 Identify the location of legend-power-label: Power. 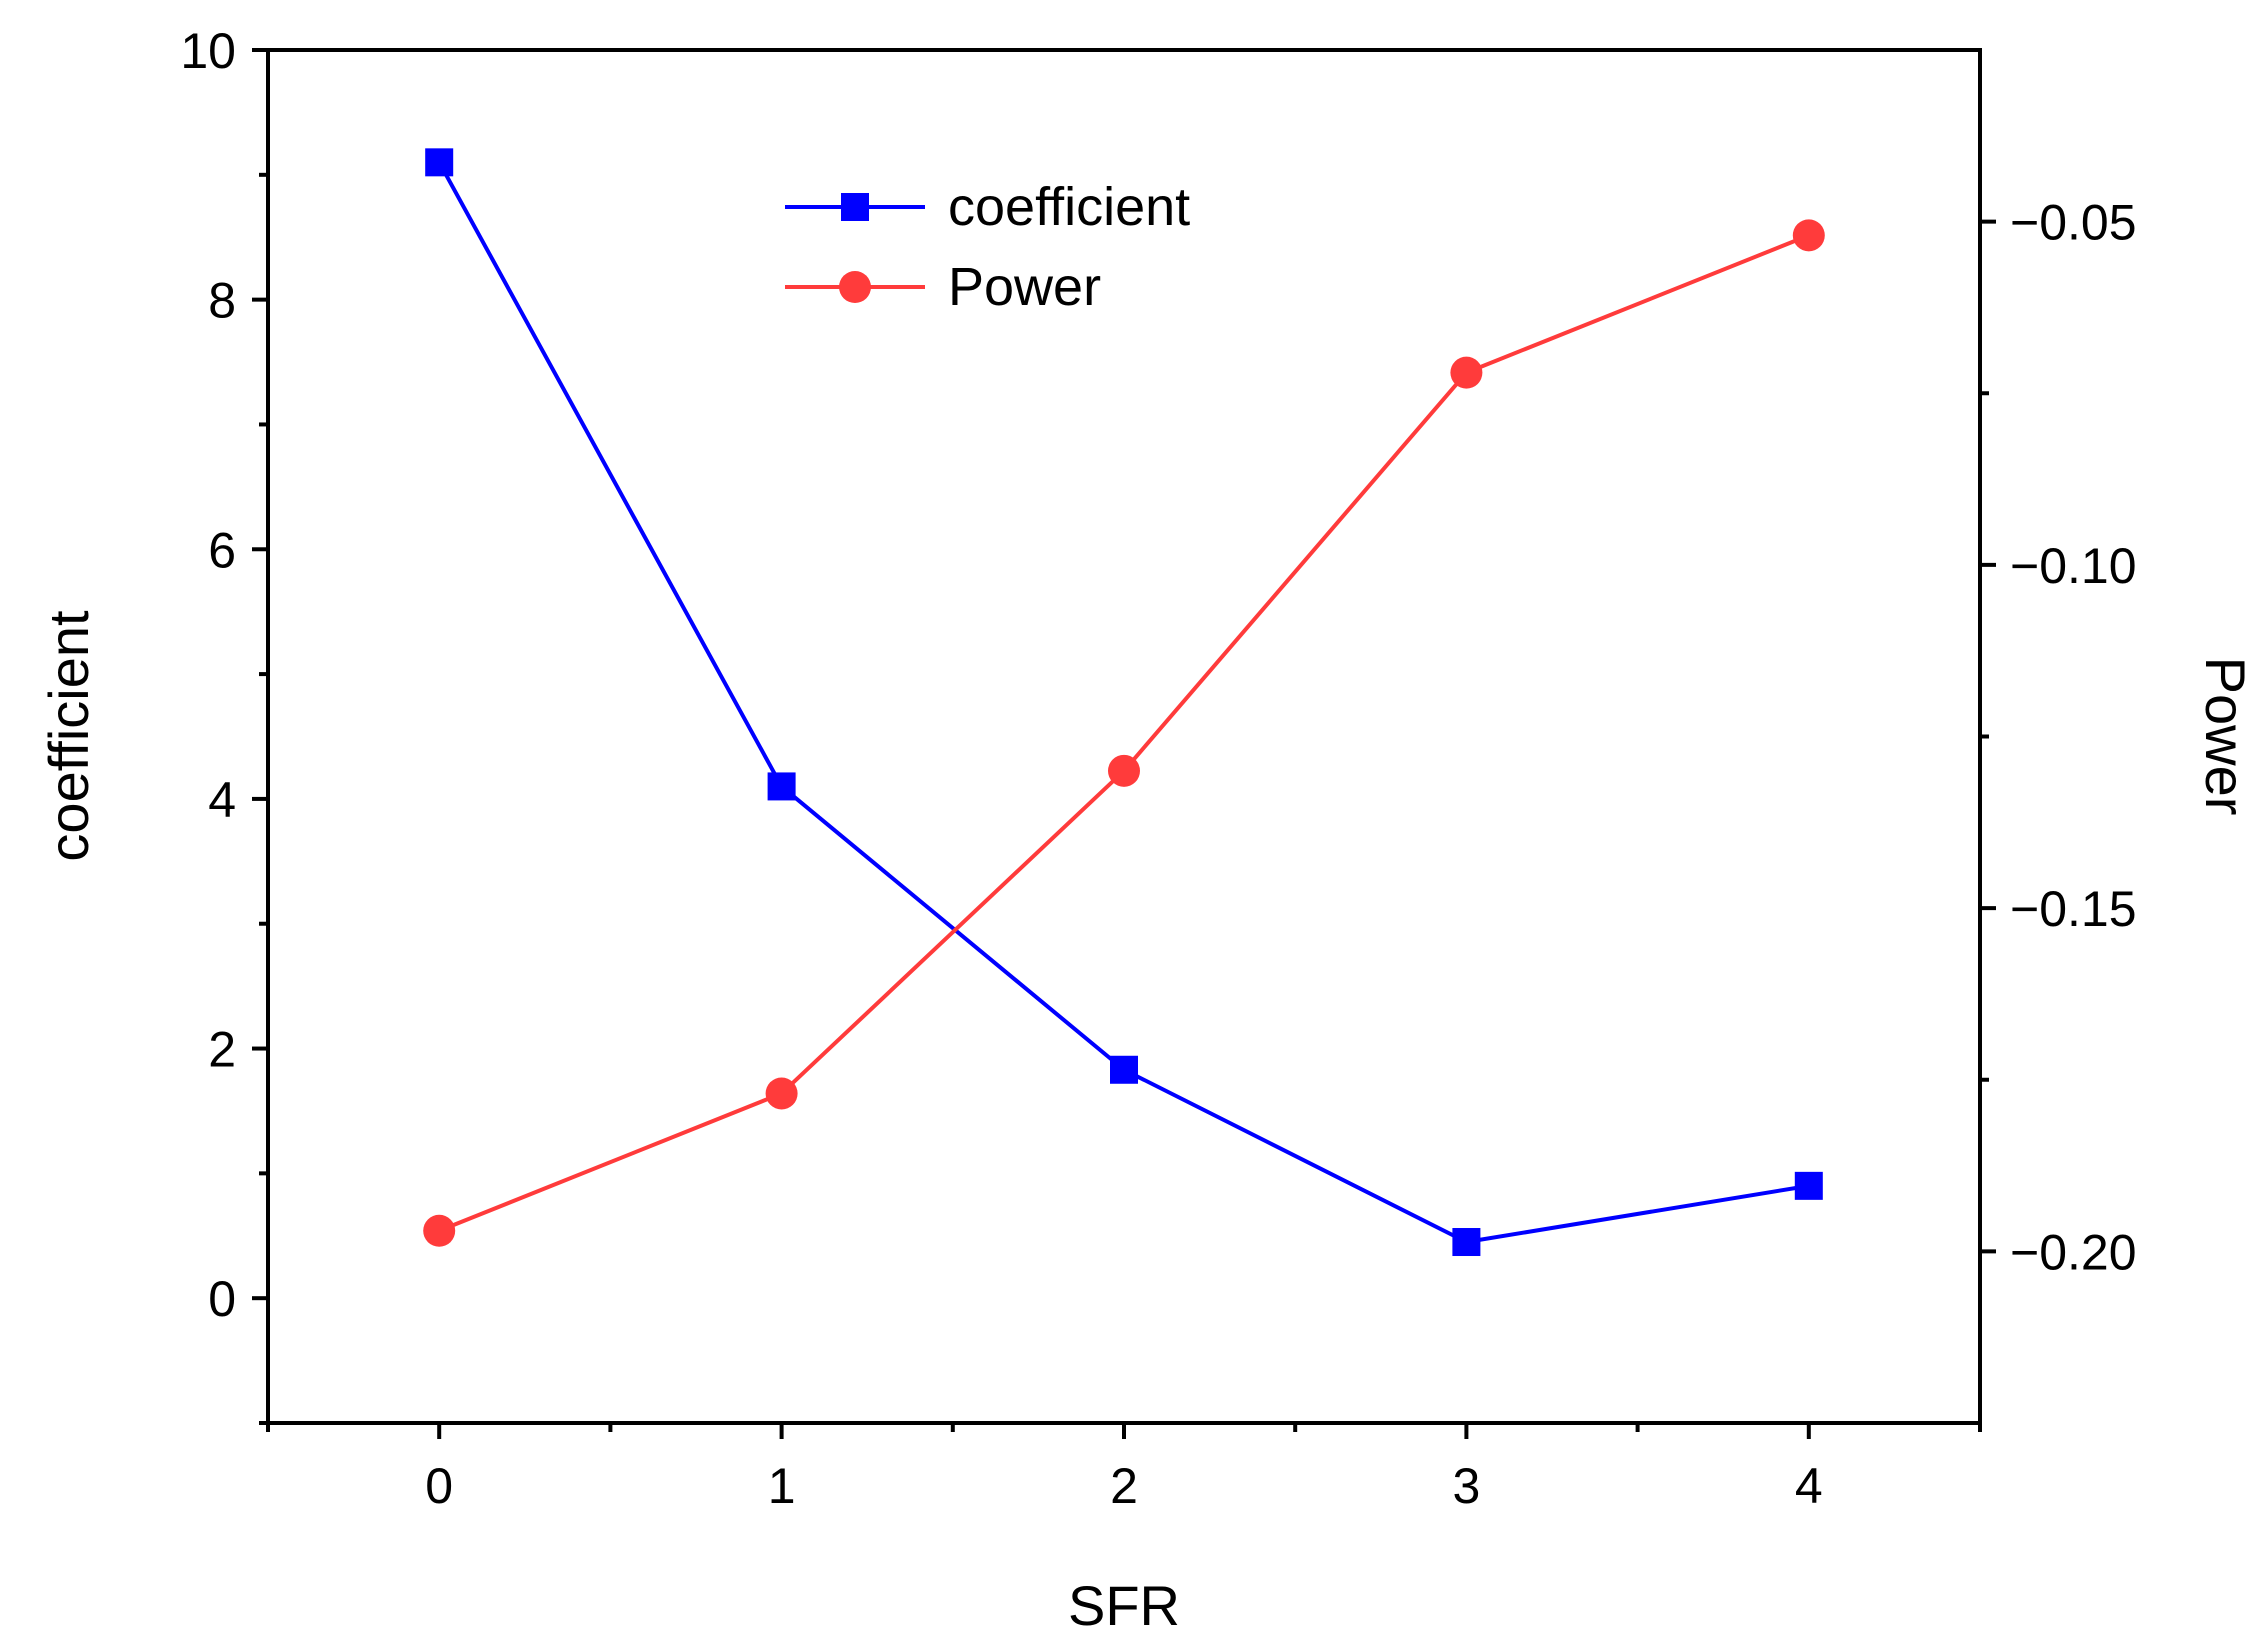
(1024, 287).